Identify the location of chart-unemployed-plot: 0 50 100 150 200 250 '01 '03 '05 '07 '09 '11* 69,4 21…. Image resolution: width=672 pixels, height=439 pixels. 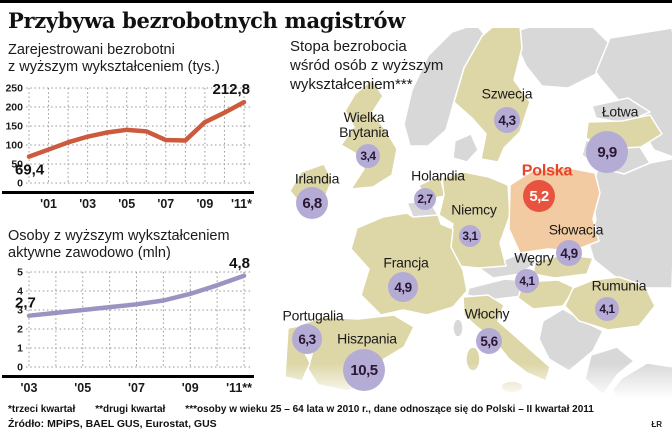
(128, 146).